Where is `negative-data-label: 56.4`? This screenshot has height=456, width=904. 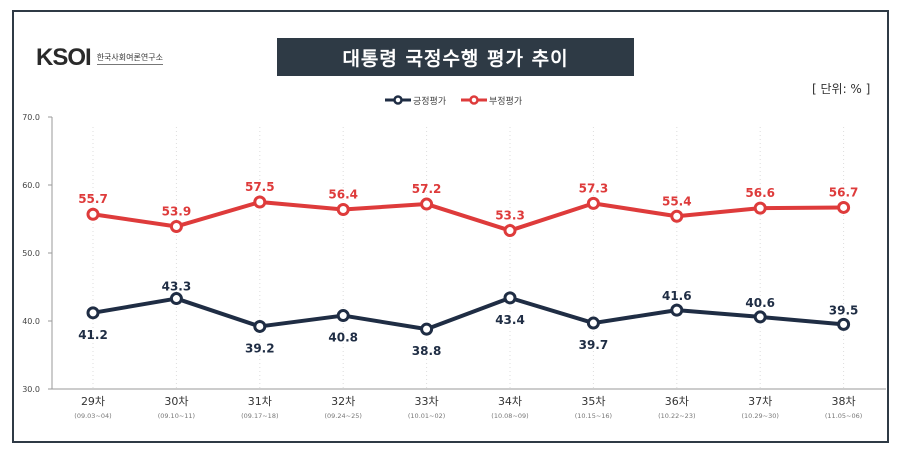 negative-data-label: 56.4 is located at coordinates (343, 194).